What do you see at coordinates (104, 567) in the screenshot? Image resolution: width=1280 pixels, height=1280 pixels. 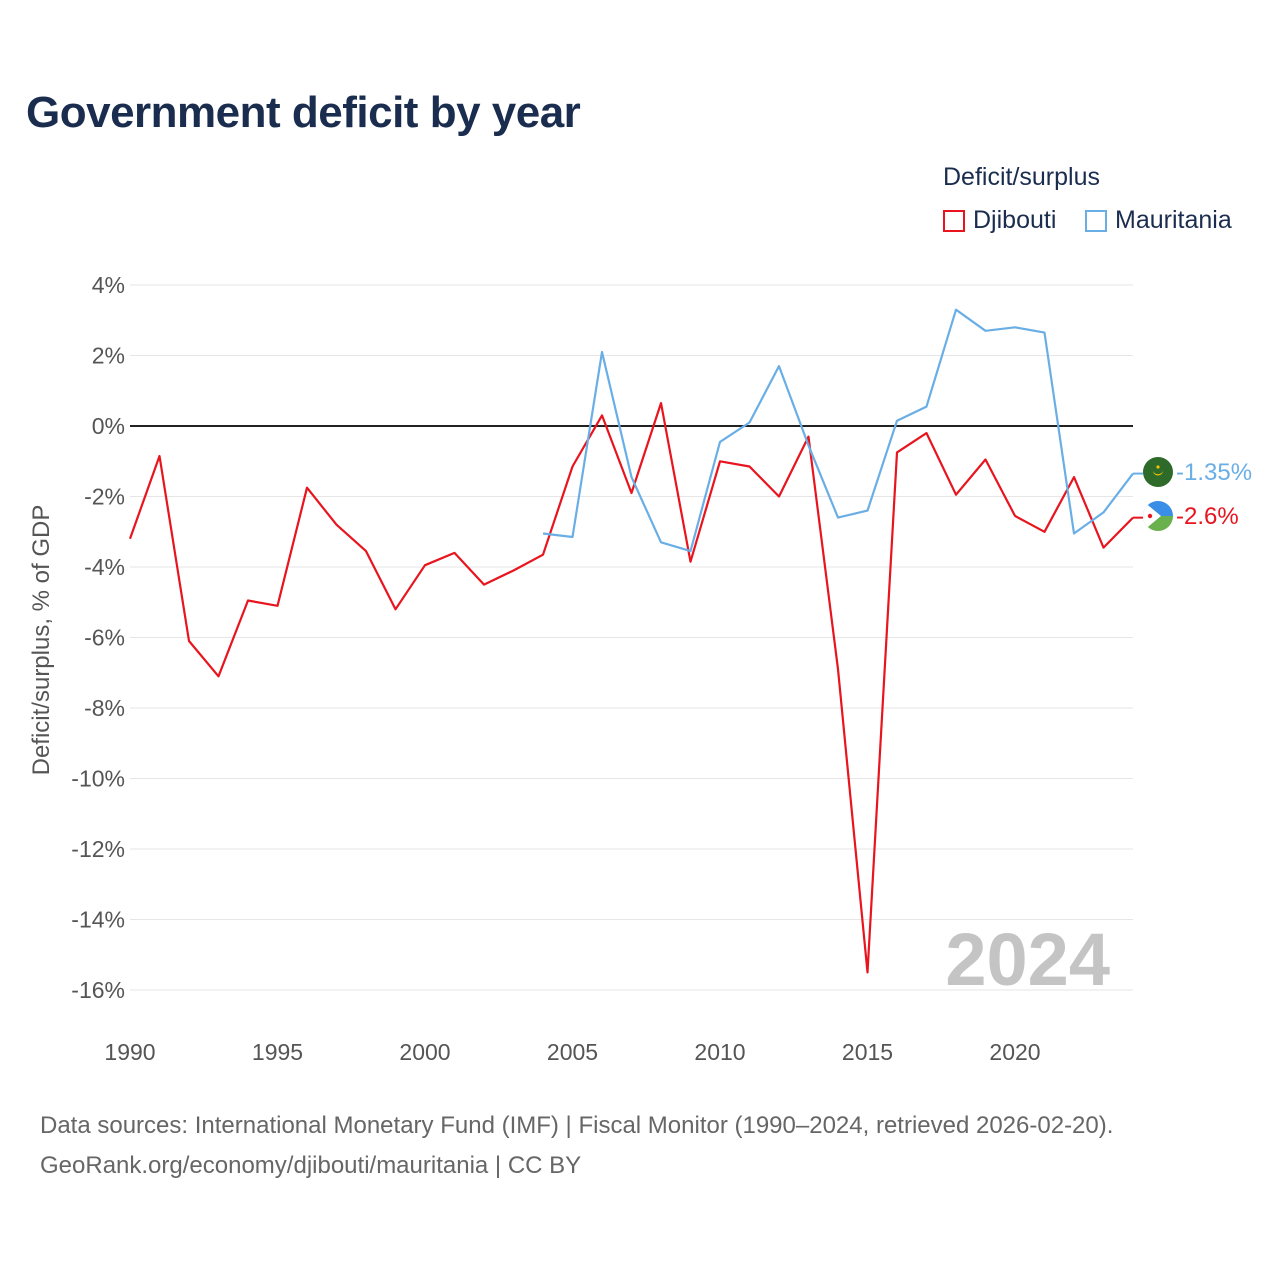 I see `y-tick-label: -4%` at bounding box center [104, 567].